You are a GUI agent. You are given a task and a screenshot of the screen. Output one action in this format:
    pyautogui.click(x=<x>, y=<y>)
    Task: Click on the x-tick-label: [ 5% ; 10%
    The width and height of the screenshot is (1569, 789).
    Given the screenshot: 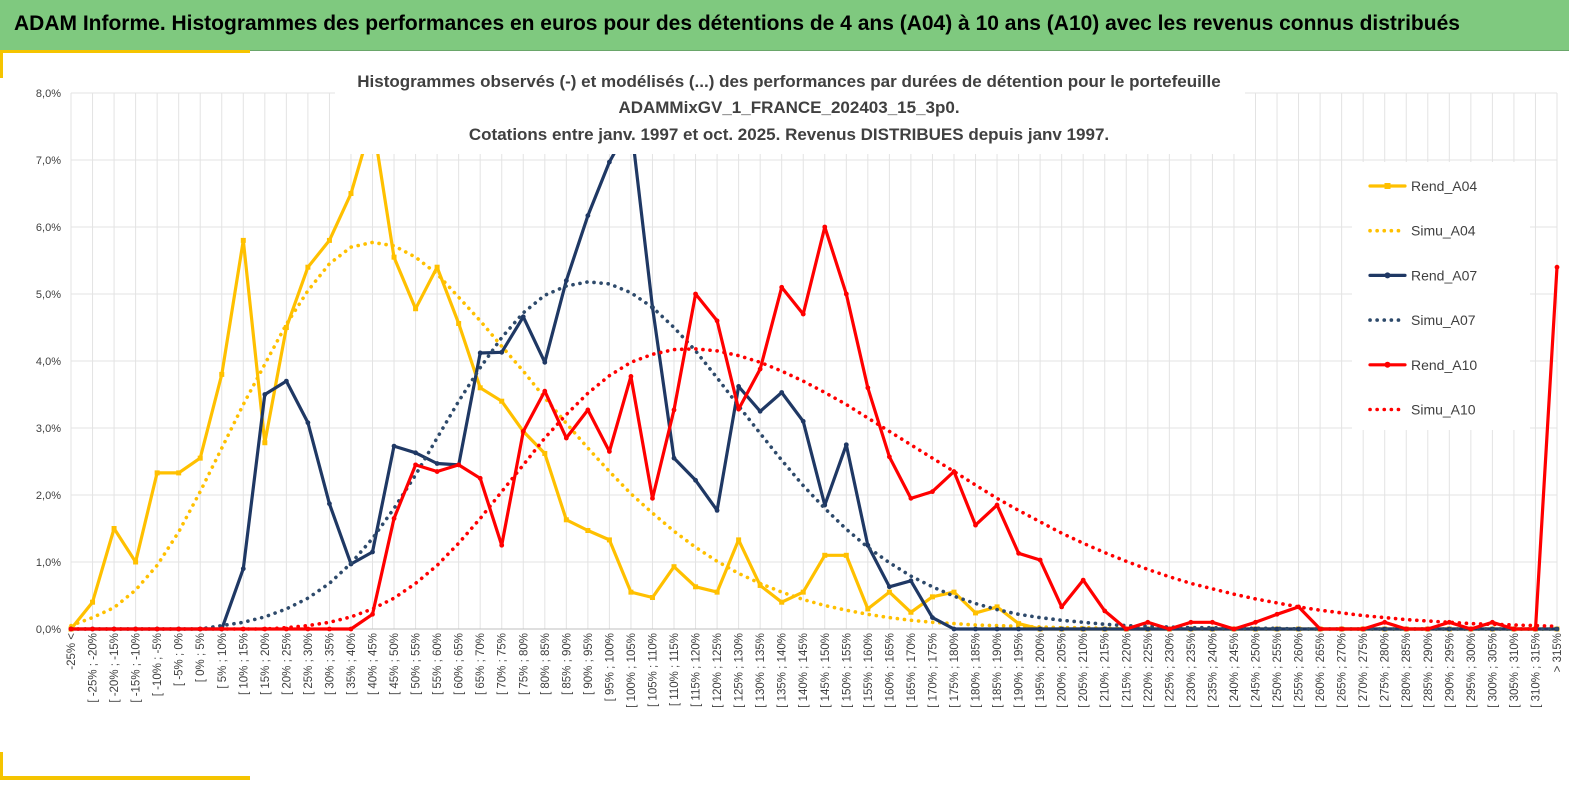 What is the action you would take?
    pyautogui.click(x=223, y=661)
    